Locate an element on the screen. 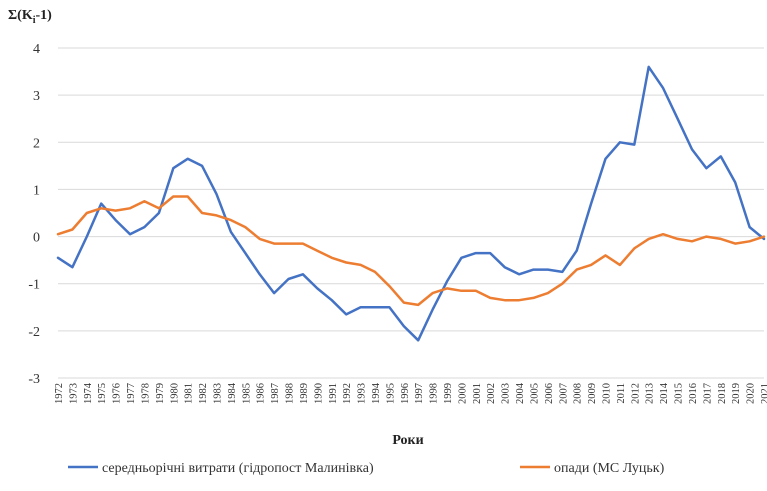 Image resolution: width=767 pixels, height=491 pixels. x-tick-label: 2009 is located at coordinates (592, 393).